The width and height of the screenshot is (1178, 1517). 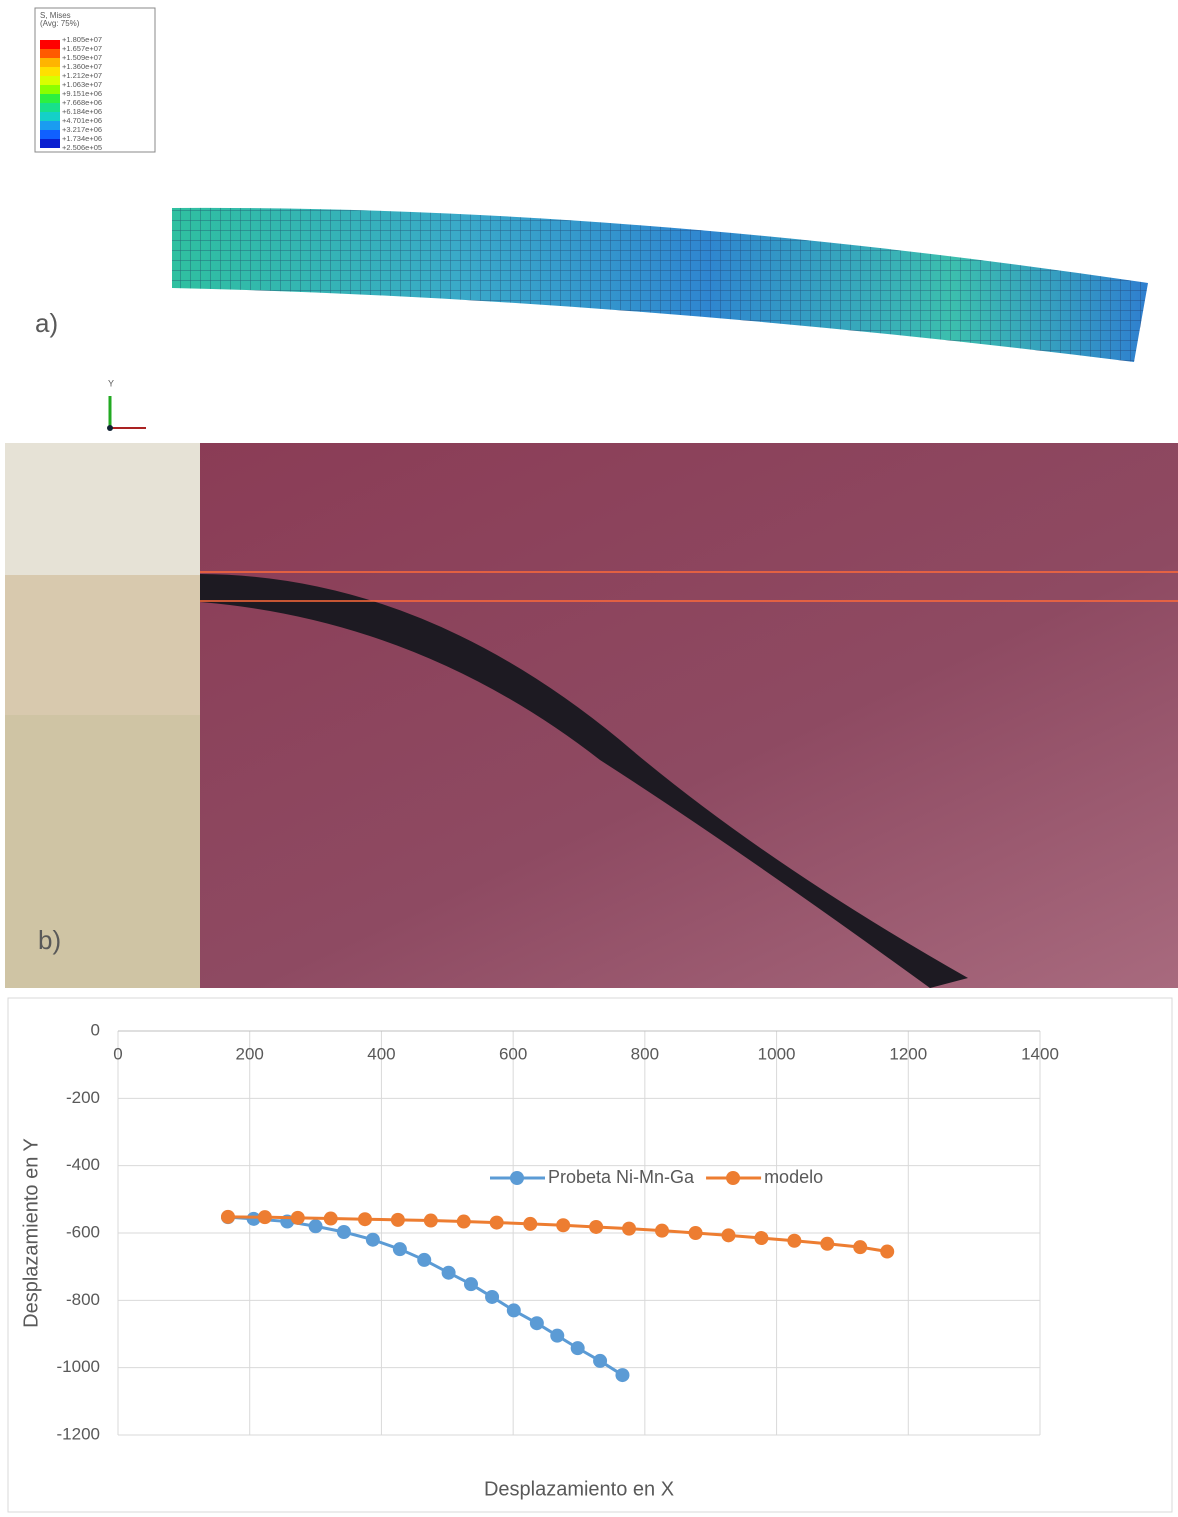 I want to click on legend-value: +1.360e+07, so click(x=82, y=66).